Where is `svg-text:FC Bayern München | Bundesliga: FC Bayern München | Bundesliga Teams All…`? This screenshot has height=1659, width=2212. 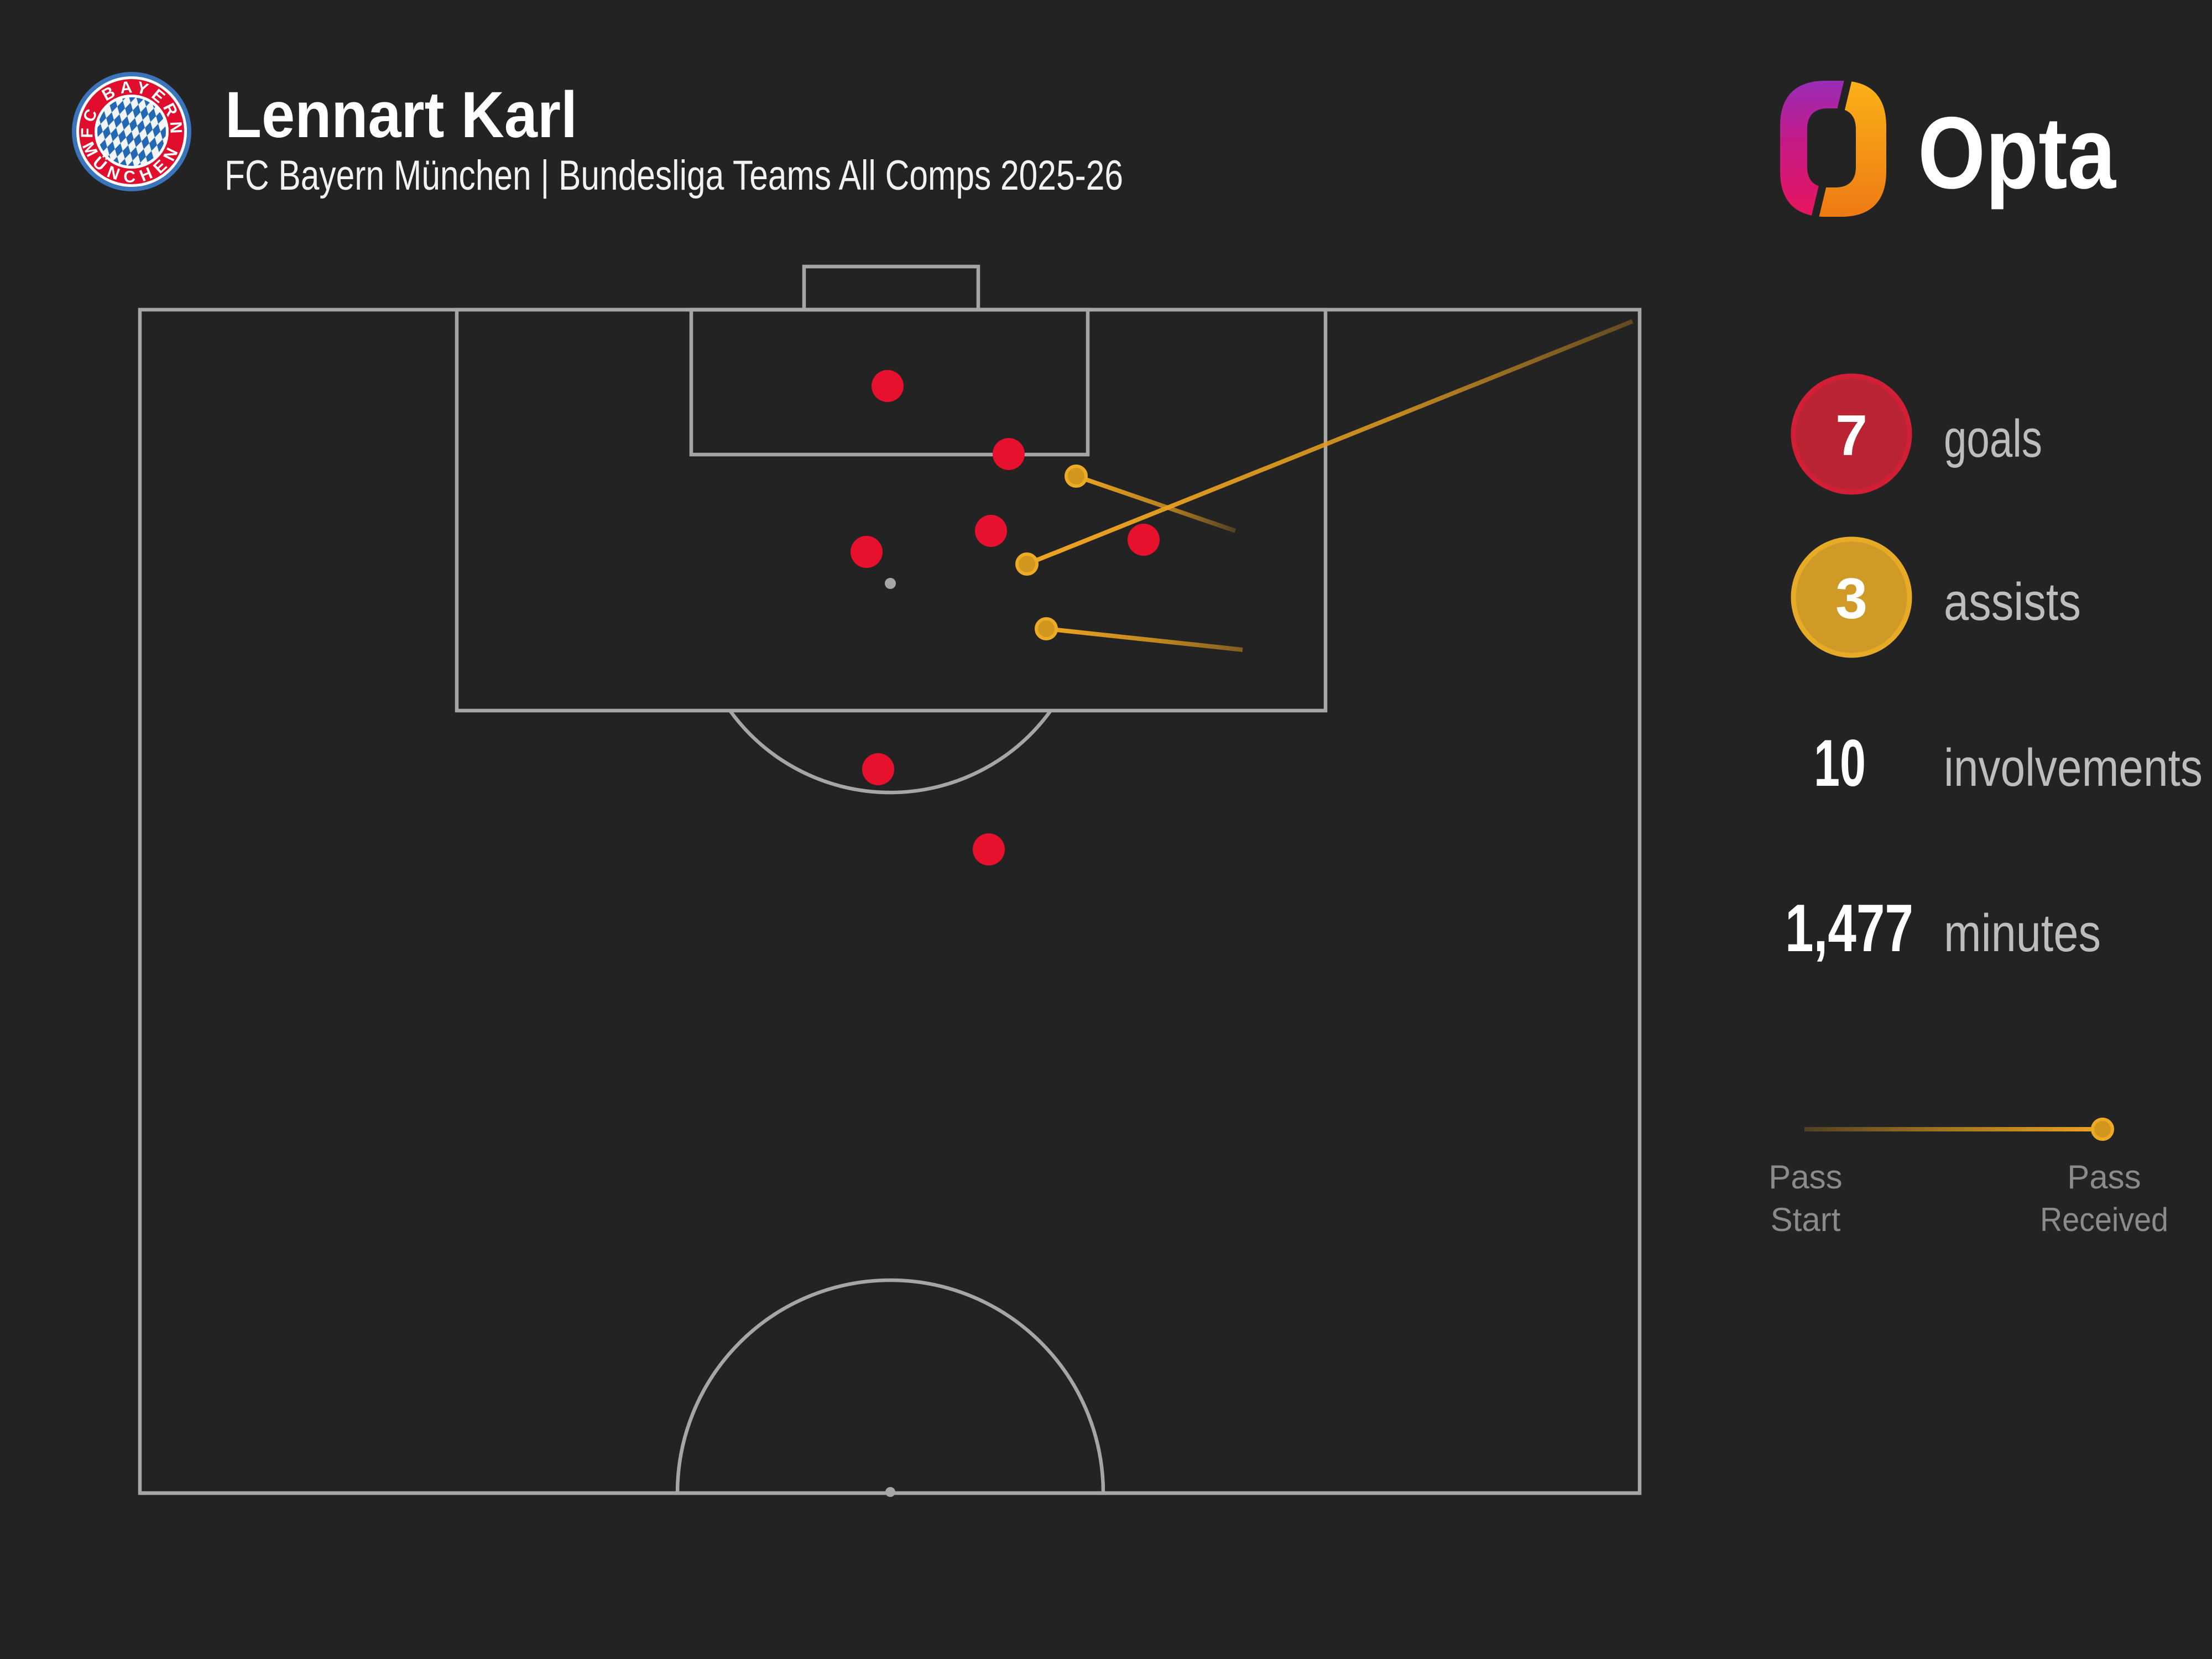 svg-text:FC Bayern München | Bundesliga: FC Bayern München | Bundesliga Teams All… is located at coordinates (674, 176).